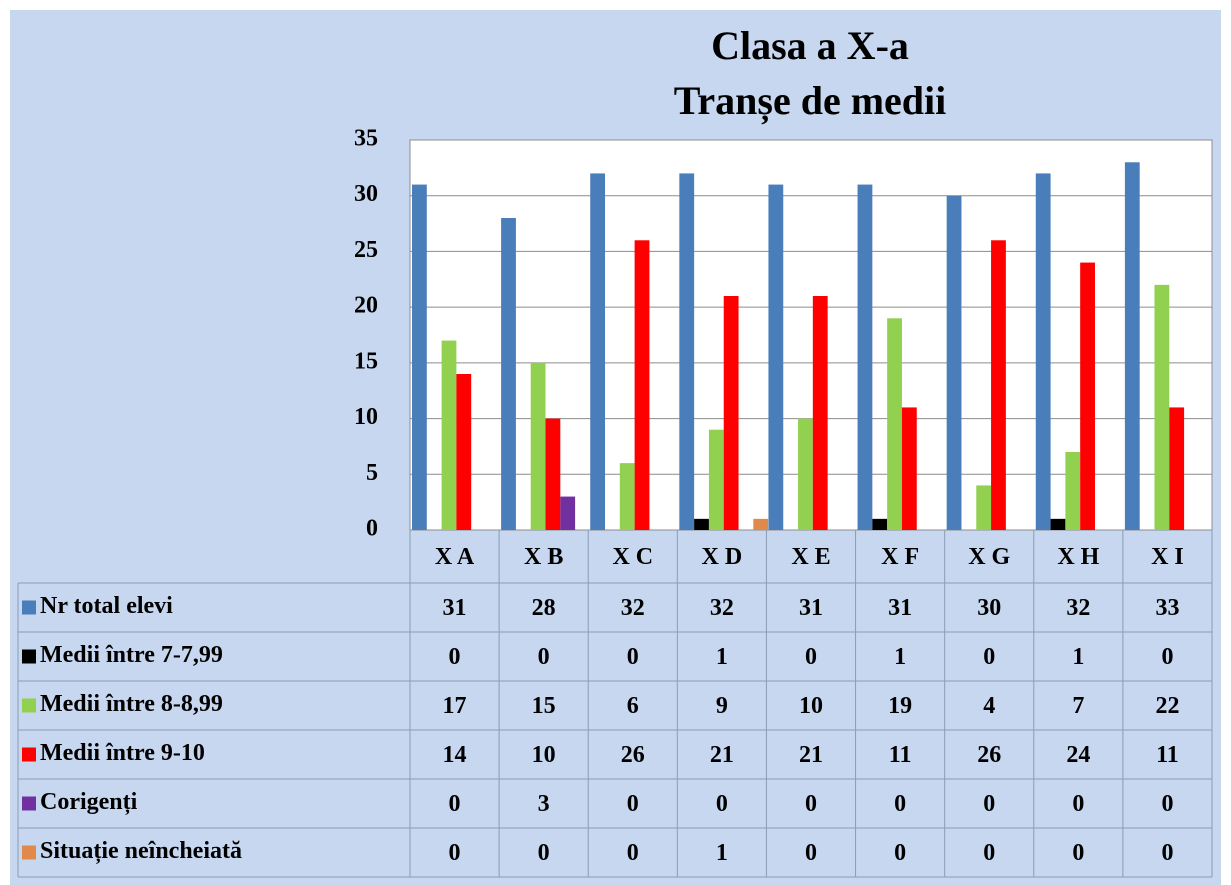 This screenshot has height=885, width=1231. I want to click on y-tick-label: 15, so click(366, 361).